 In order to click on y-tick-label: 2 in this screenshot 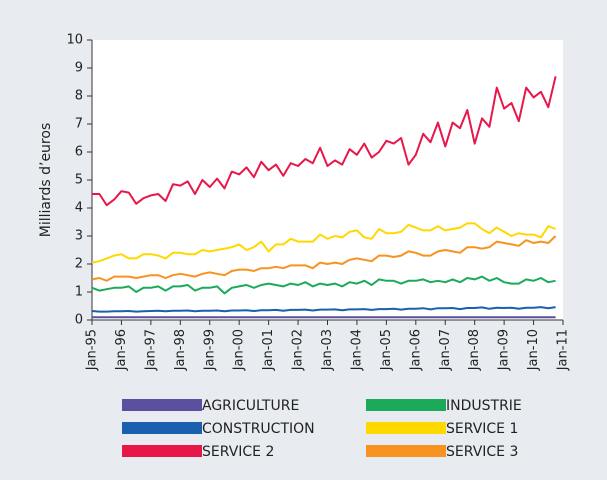, I will do `click(79, 264)`.